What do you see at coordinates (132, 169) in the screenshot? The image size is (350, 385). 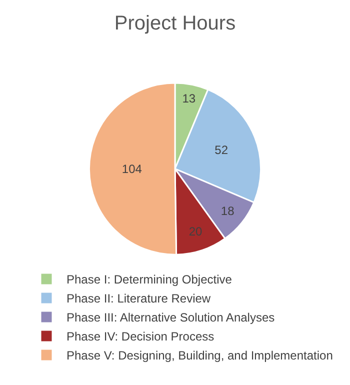 I see `data-label: 104` at bounding box center [132, 169].